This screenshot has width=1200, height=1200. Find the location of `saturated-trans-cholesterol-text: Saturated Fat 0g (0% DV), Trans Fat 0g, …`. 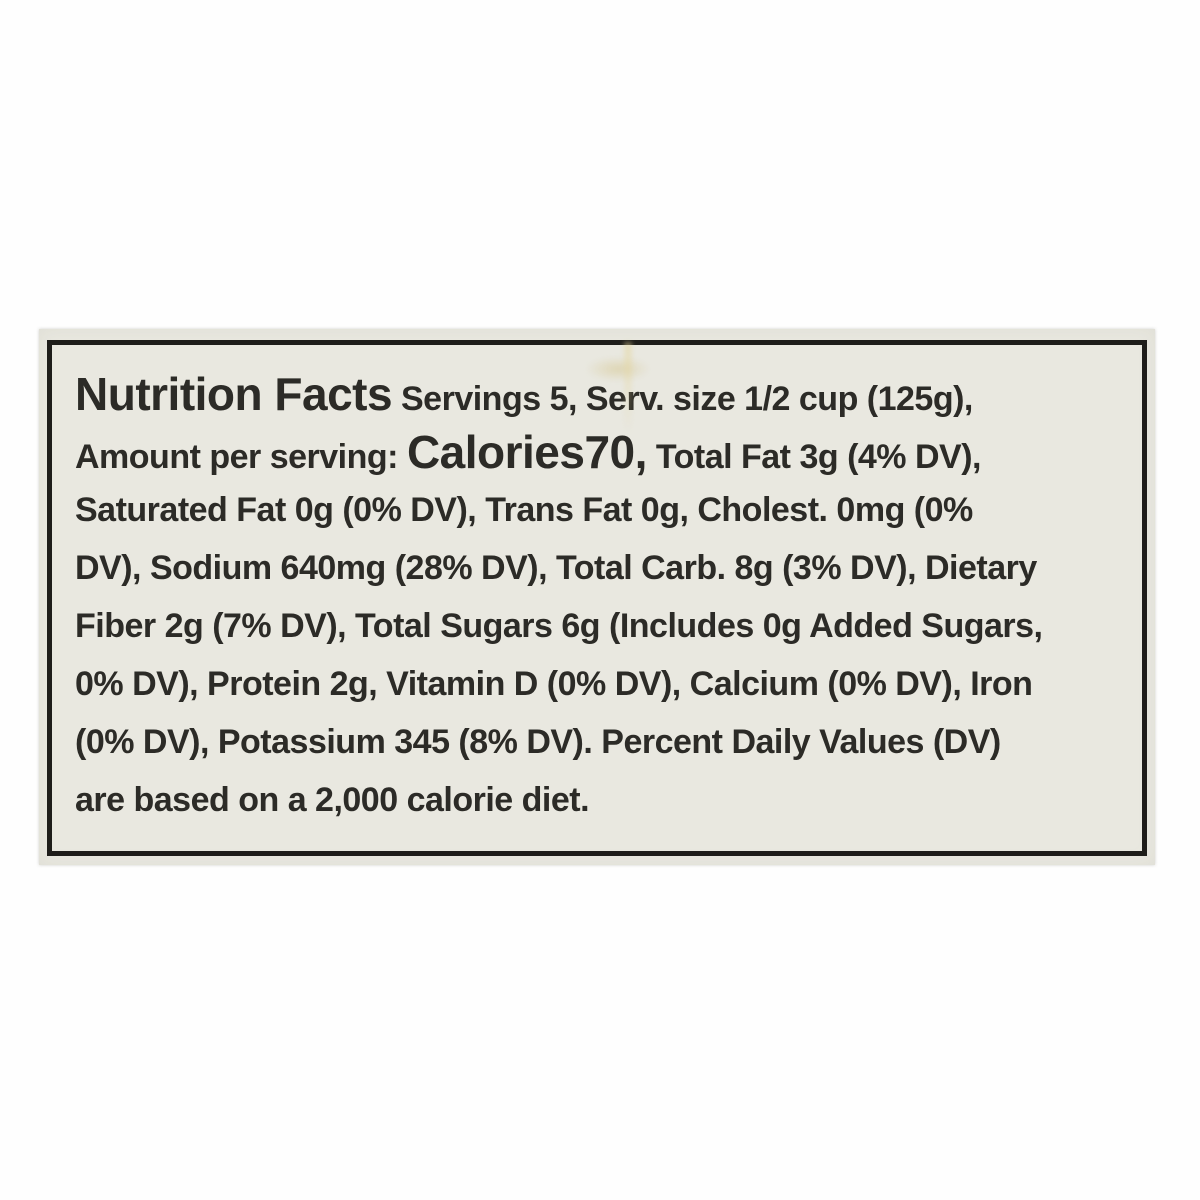

saturated-trans-cholesterol-text: Saturated Fat 0g (0% DV), Trans Fat 0g, … is located at coordinates (524, 510).